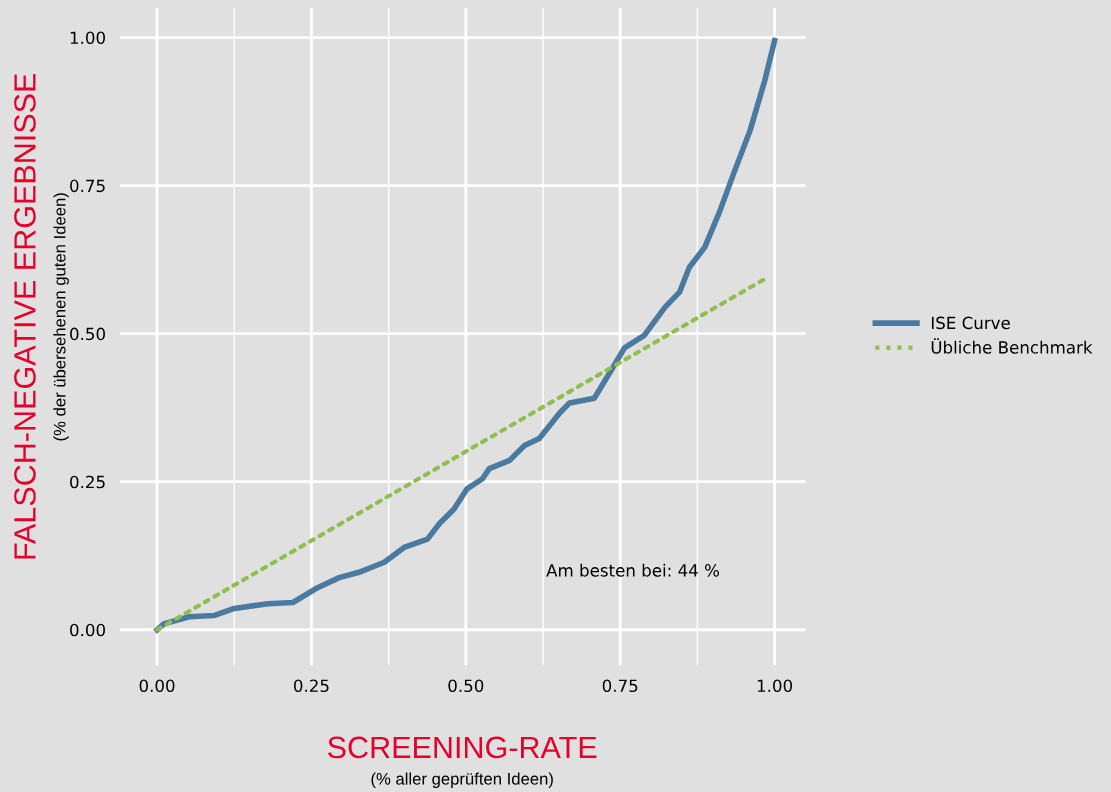 Image resolution: width=1111 pixels, height=792 pixels. Describe the element at coordinates (87, 630) in the screenshot. I see `y-tick-label: 0.00` at that location.